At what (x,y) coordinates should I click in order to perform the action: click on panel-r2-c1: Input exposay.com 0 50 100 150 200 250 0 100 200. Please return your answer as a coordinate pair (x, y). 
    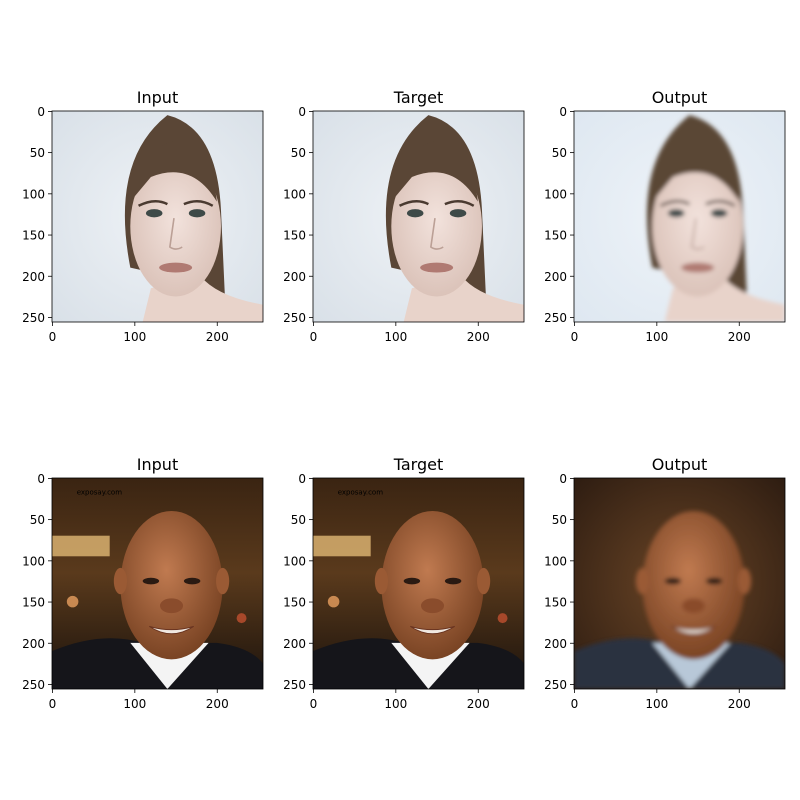
    Looking at the image, I should click on (143, 583).